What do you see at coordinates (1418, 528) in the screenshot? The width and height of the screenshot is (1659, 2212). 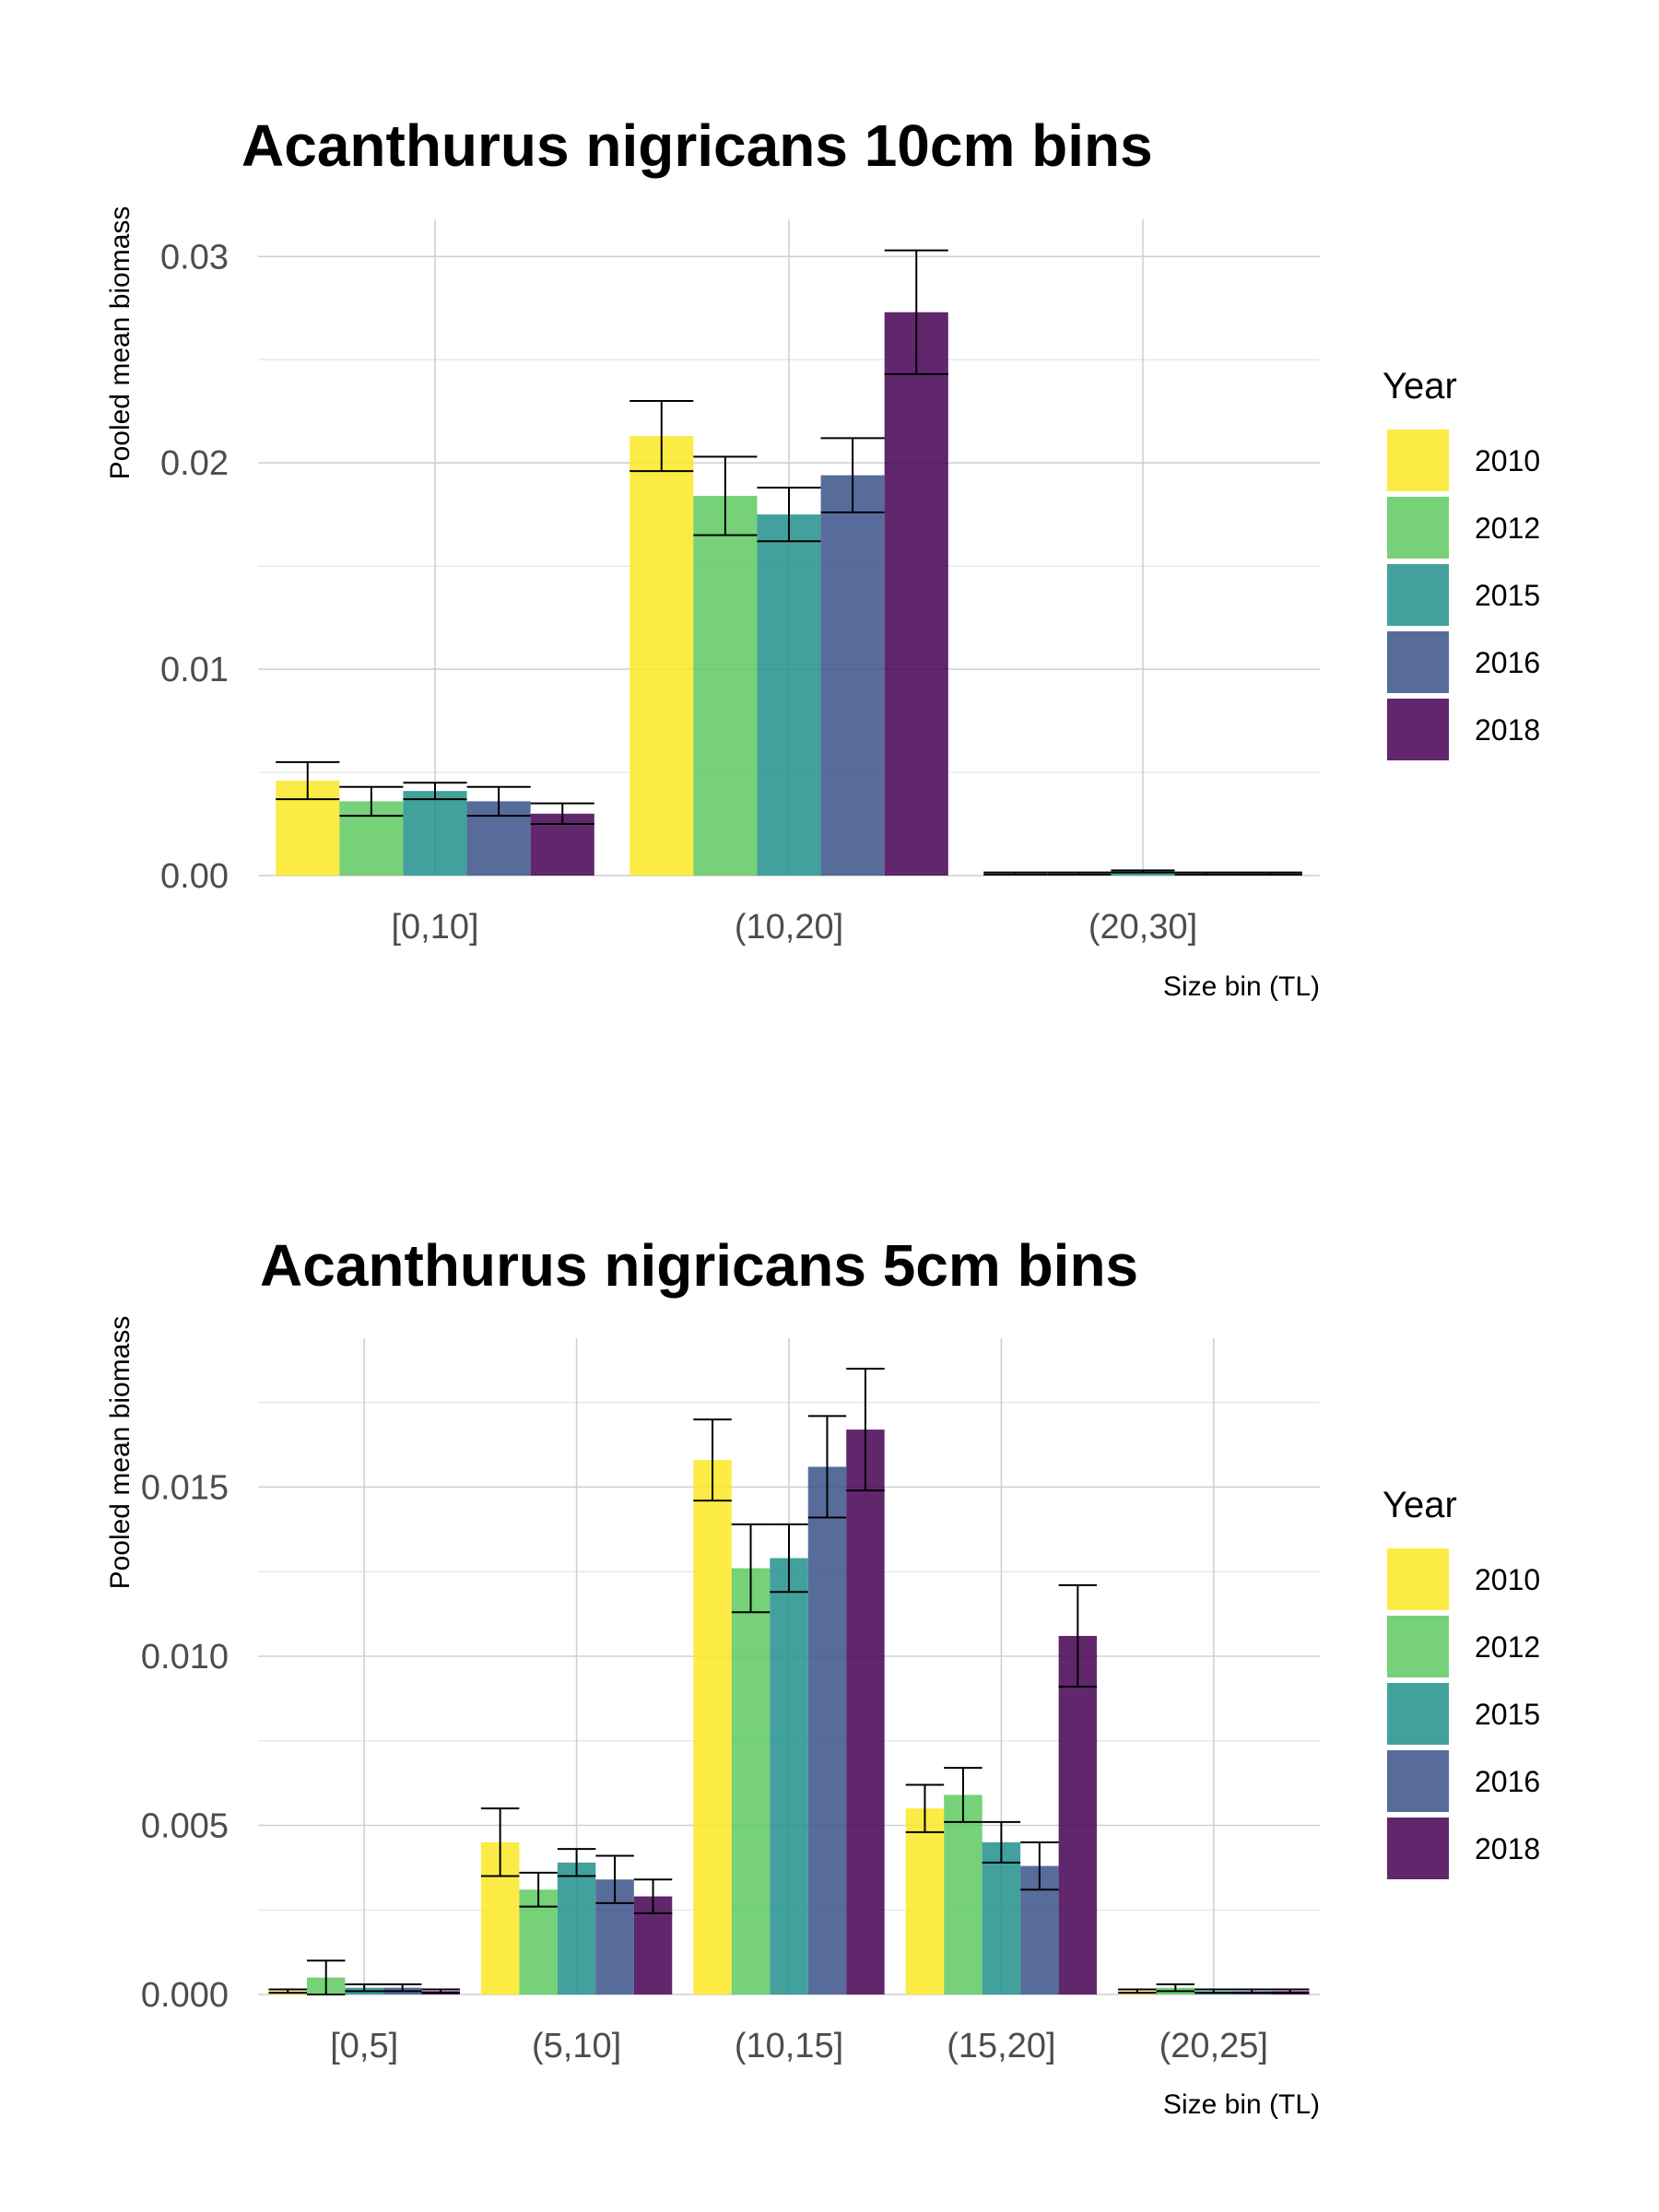 I see `legend-key-2012` at bounding box center [1418, 528].